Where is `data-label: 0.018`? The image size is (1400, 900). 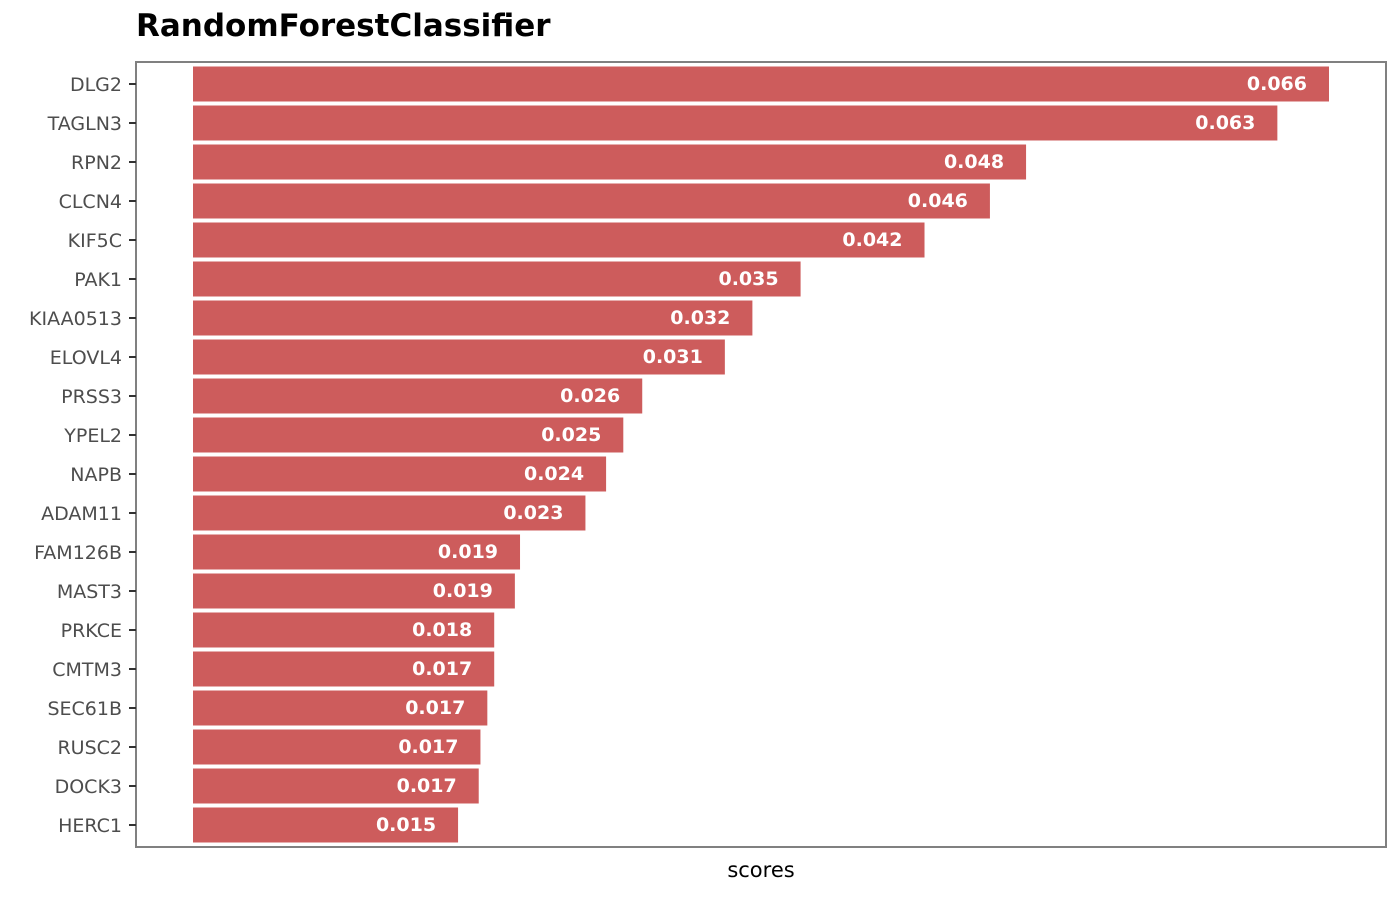
data-label: 0.018 is located at coordinates (442, 630).